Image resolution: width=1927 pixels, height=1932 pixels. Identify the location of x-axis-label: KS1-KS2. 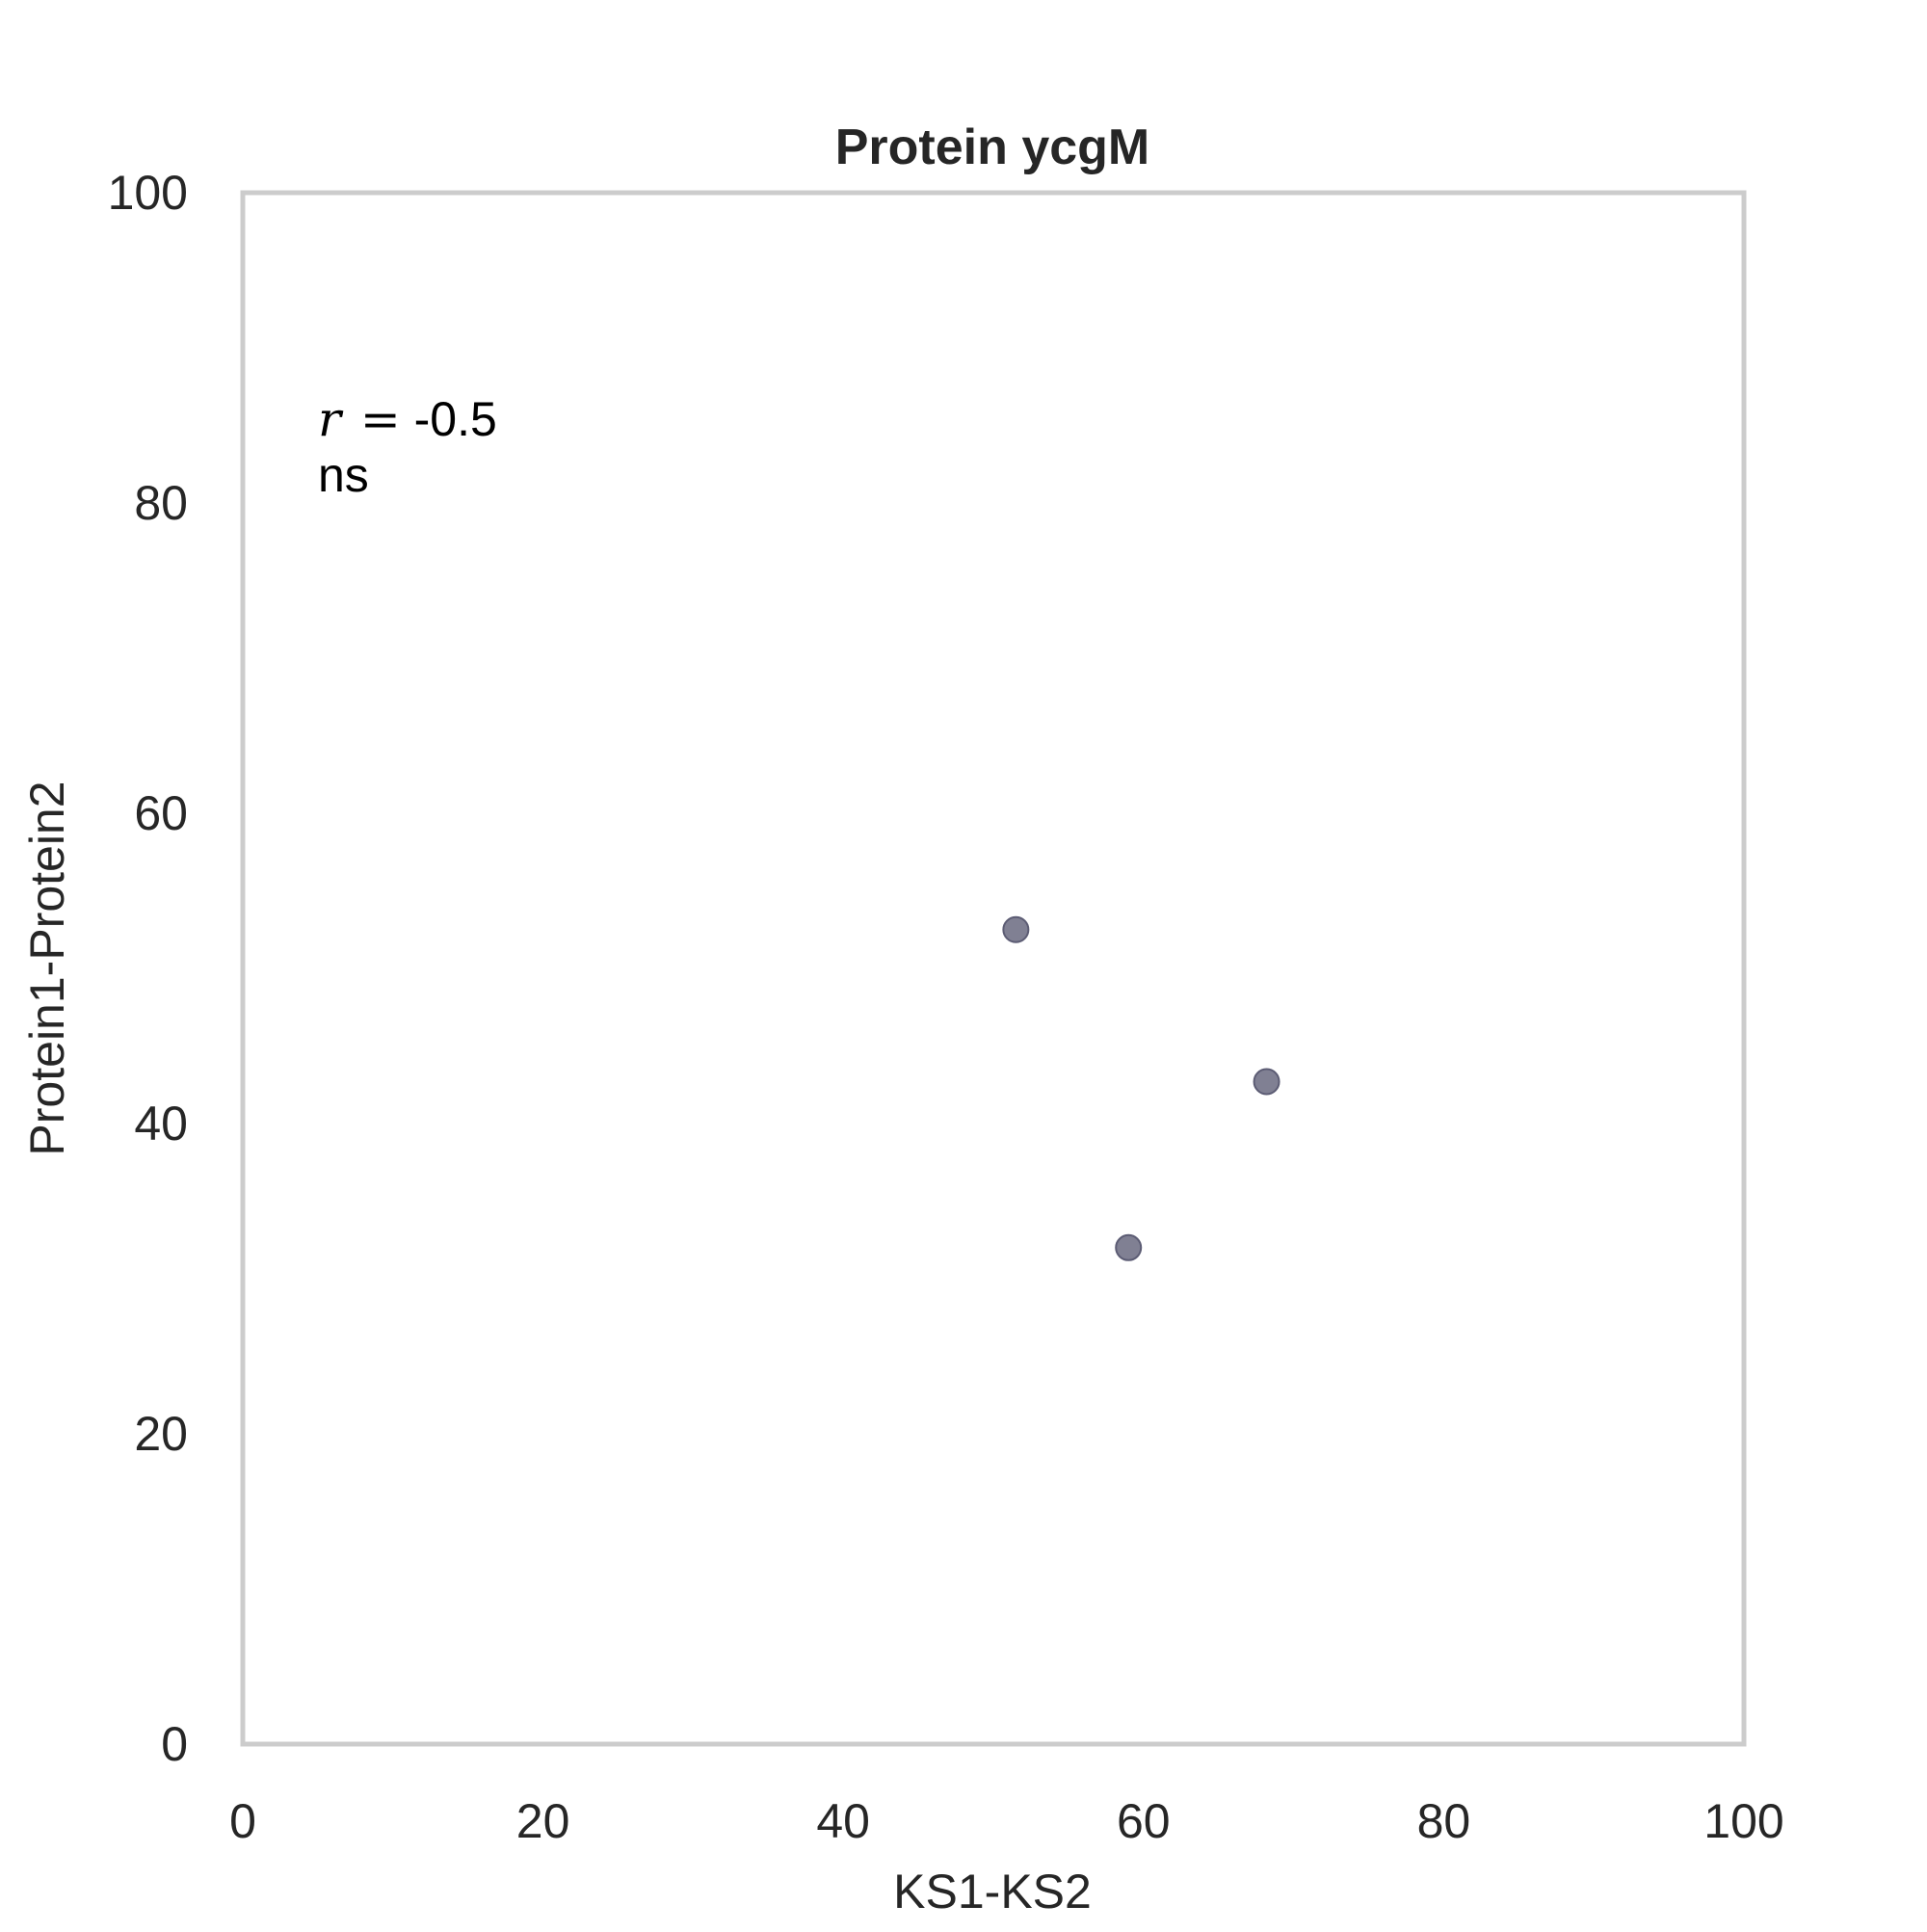
(993, 1892).